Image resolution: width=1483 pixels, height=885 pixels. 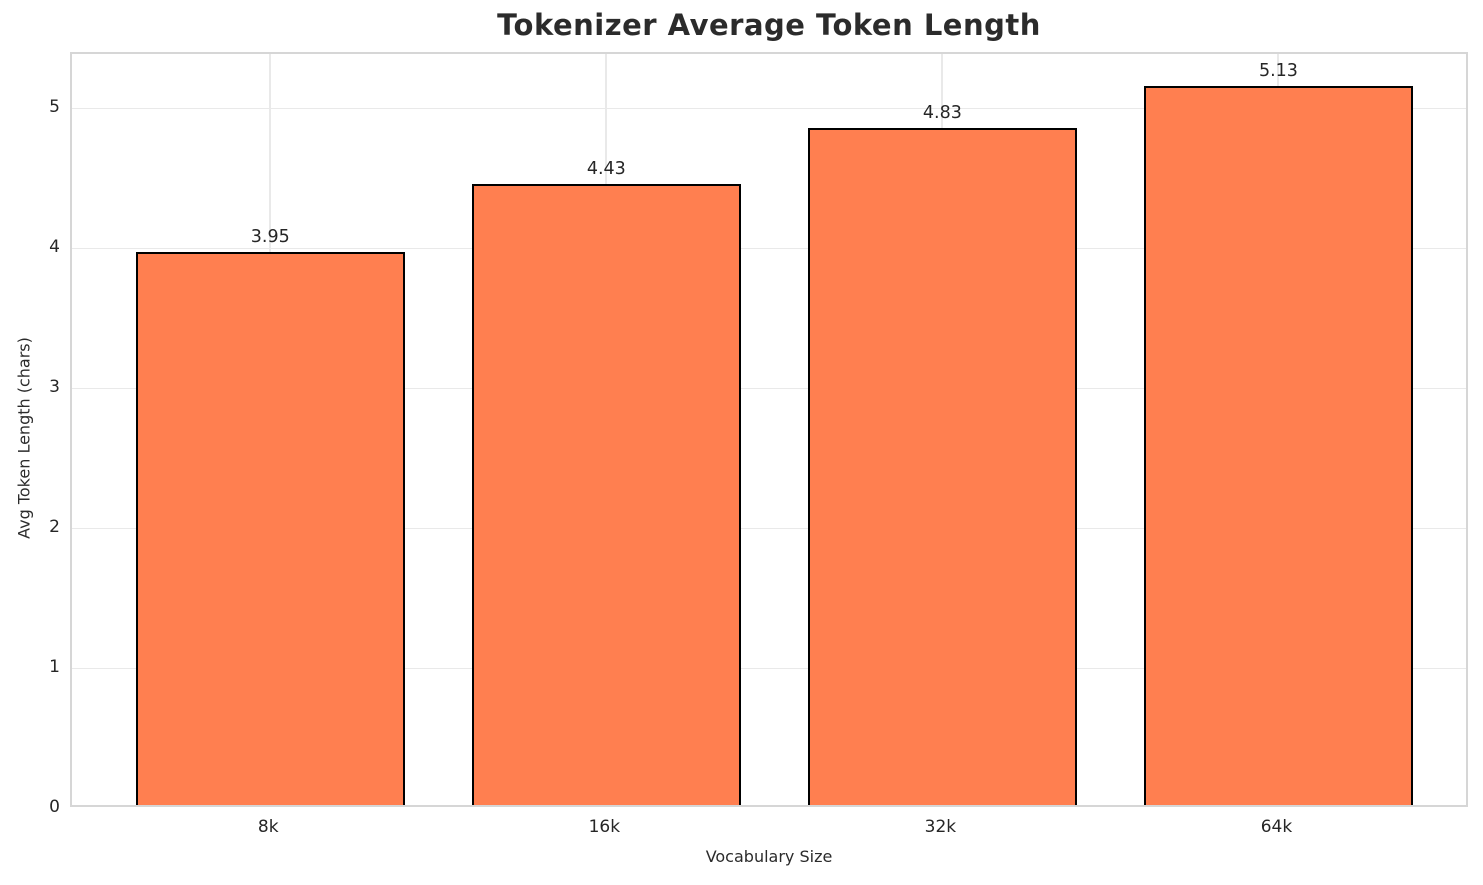 I want to click on y-tick-label: 2, so click(x=54, y=526).